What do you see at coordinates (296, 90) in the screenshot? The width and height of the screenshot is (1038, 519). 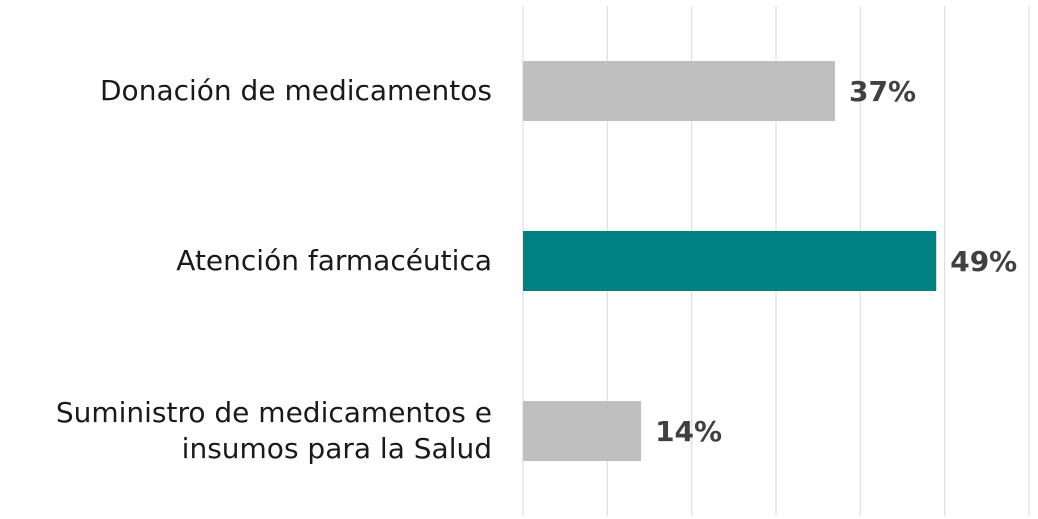 I see `category-label: Donación de medicamentos` at bounding box center [296, 90].